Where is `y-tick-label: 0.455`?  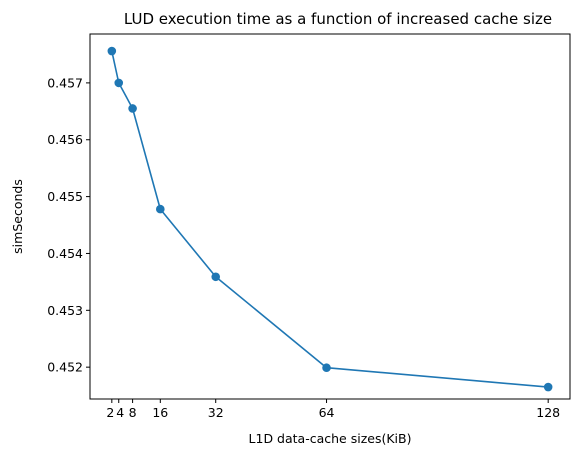
y-tick-label: 0.455 is located at coordinates (65, 196).